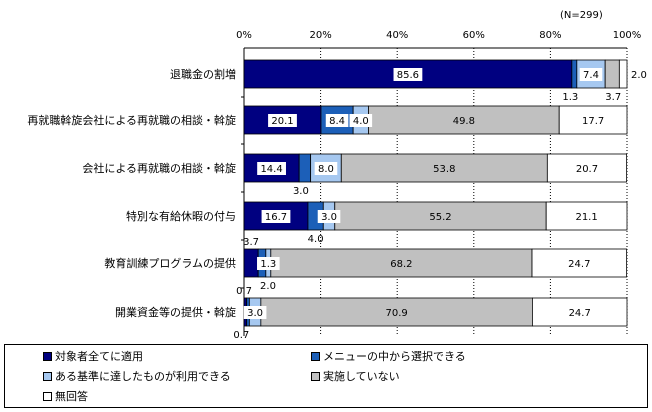 The height and width of the screenshot is (412, 652). What do you see at coordinates (627, 35) in the screenshot?
I see `x-tick-label: 100%` at bounding box center [627, 35].